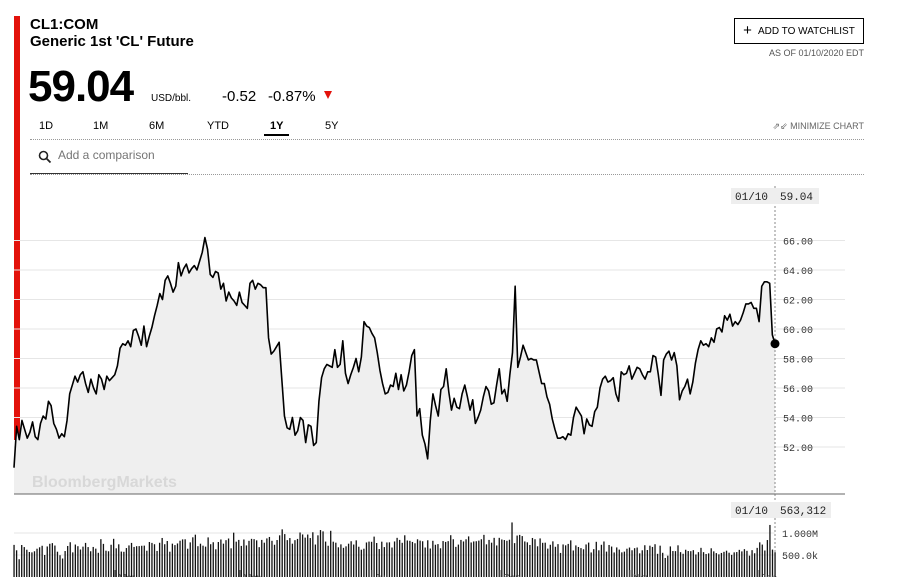 The width and height of the screenshot is (913, 577). I want to click on x-tick-label: Jul, so click(381, 575).